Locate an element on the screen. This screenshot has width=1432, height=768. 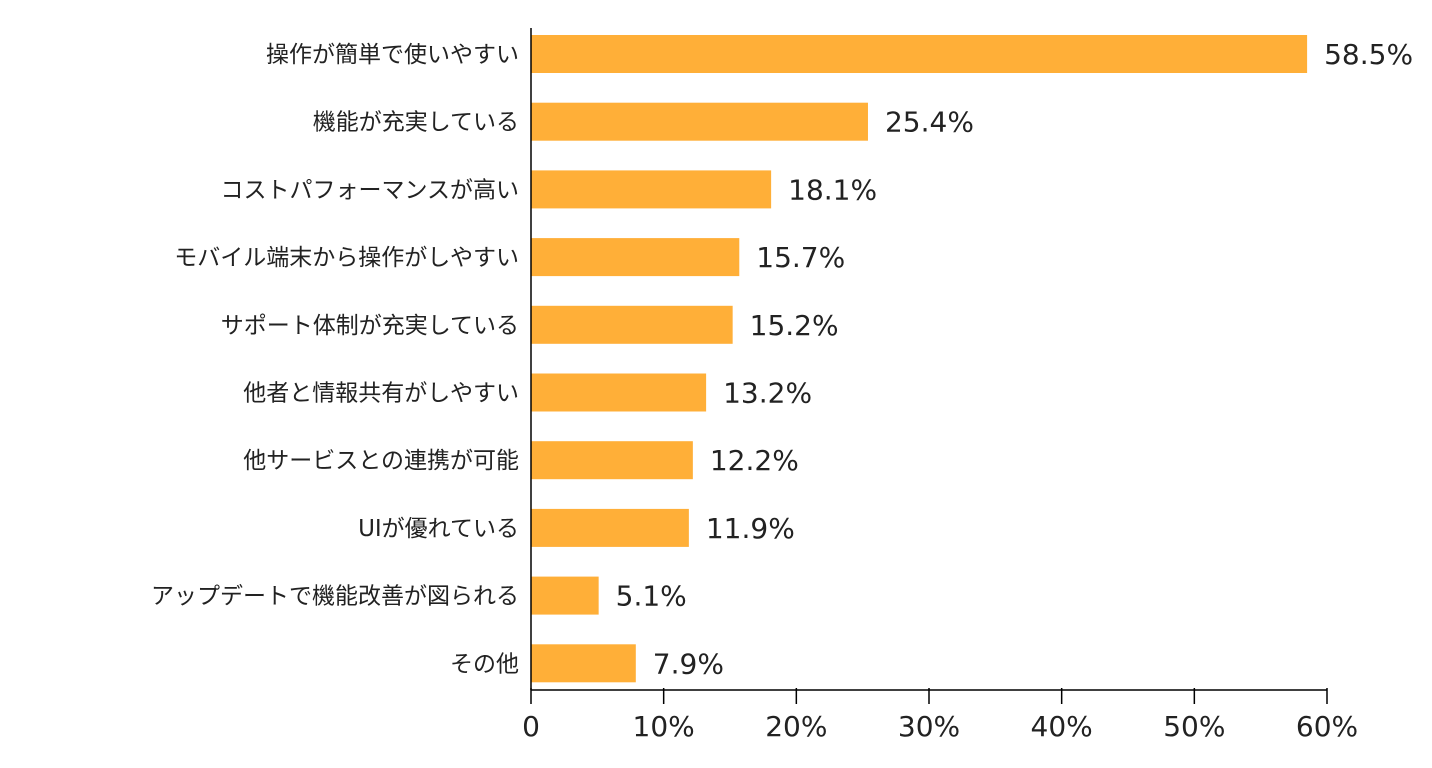
x-ticks-group: 0 10% 20% 30% 40% 50% 60% is located at coordinates (940, 715).